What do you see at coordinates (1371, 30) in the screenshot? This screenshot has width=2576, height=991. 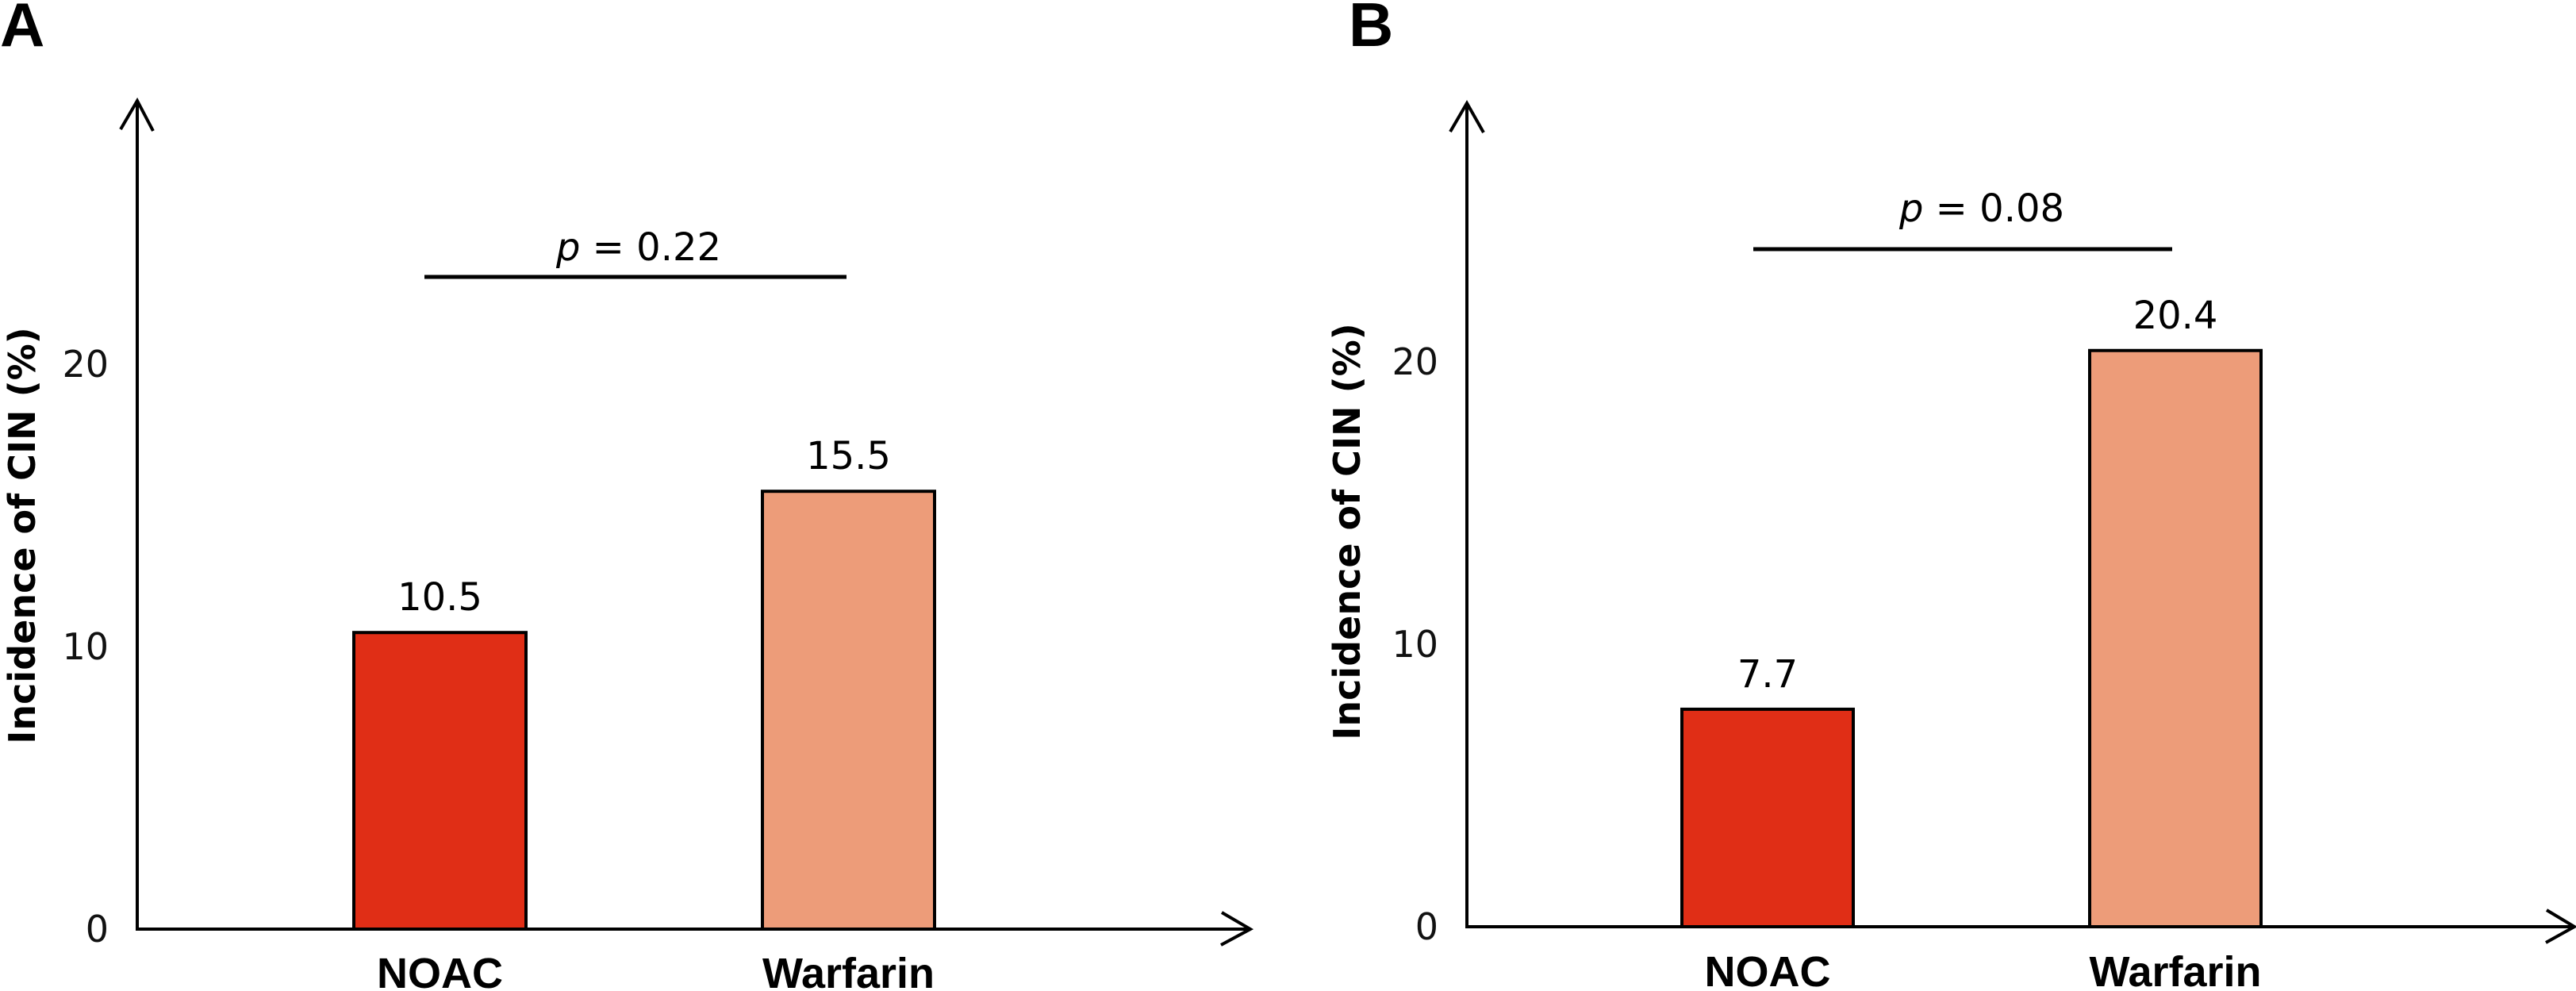 I see `panel-label: B` at bounding box center [1371, 30].